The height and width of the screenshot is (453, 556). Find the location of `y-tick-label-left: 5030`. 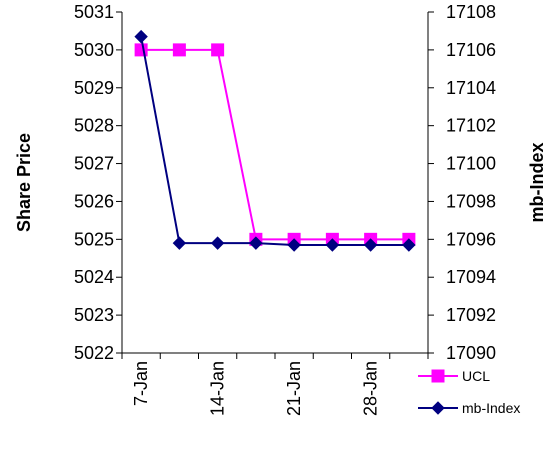

y-tick-label-left: 5030 is located at coordinates (94, 50).